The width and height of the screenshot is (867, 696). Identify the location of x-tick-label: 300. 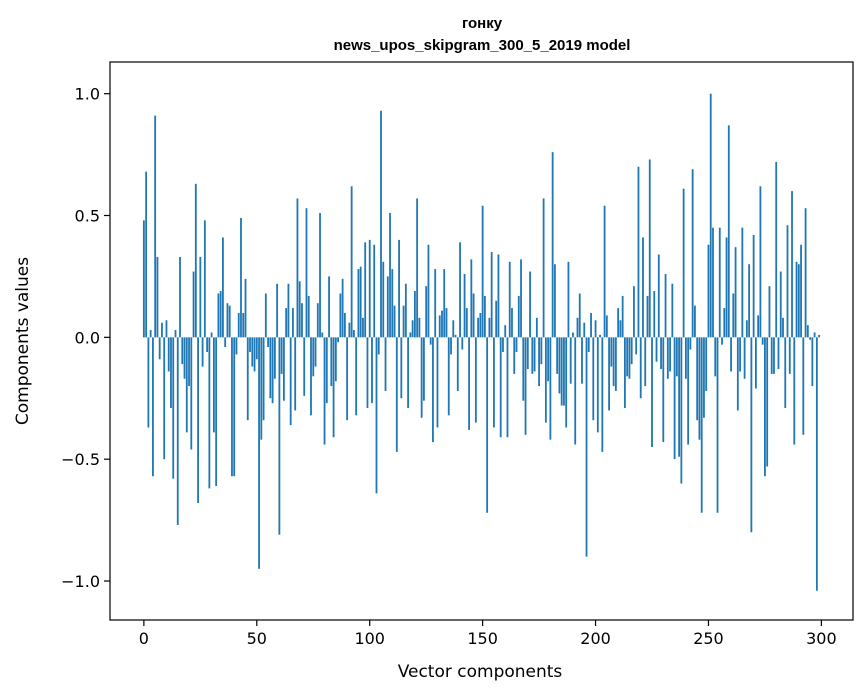
(821, 638).